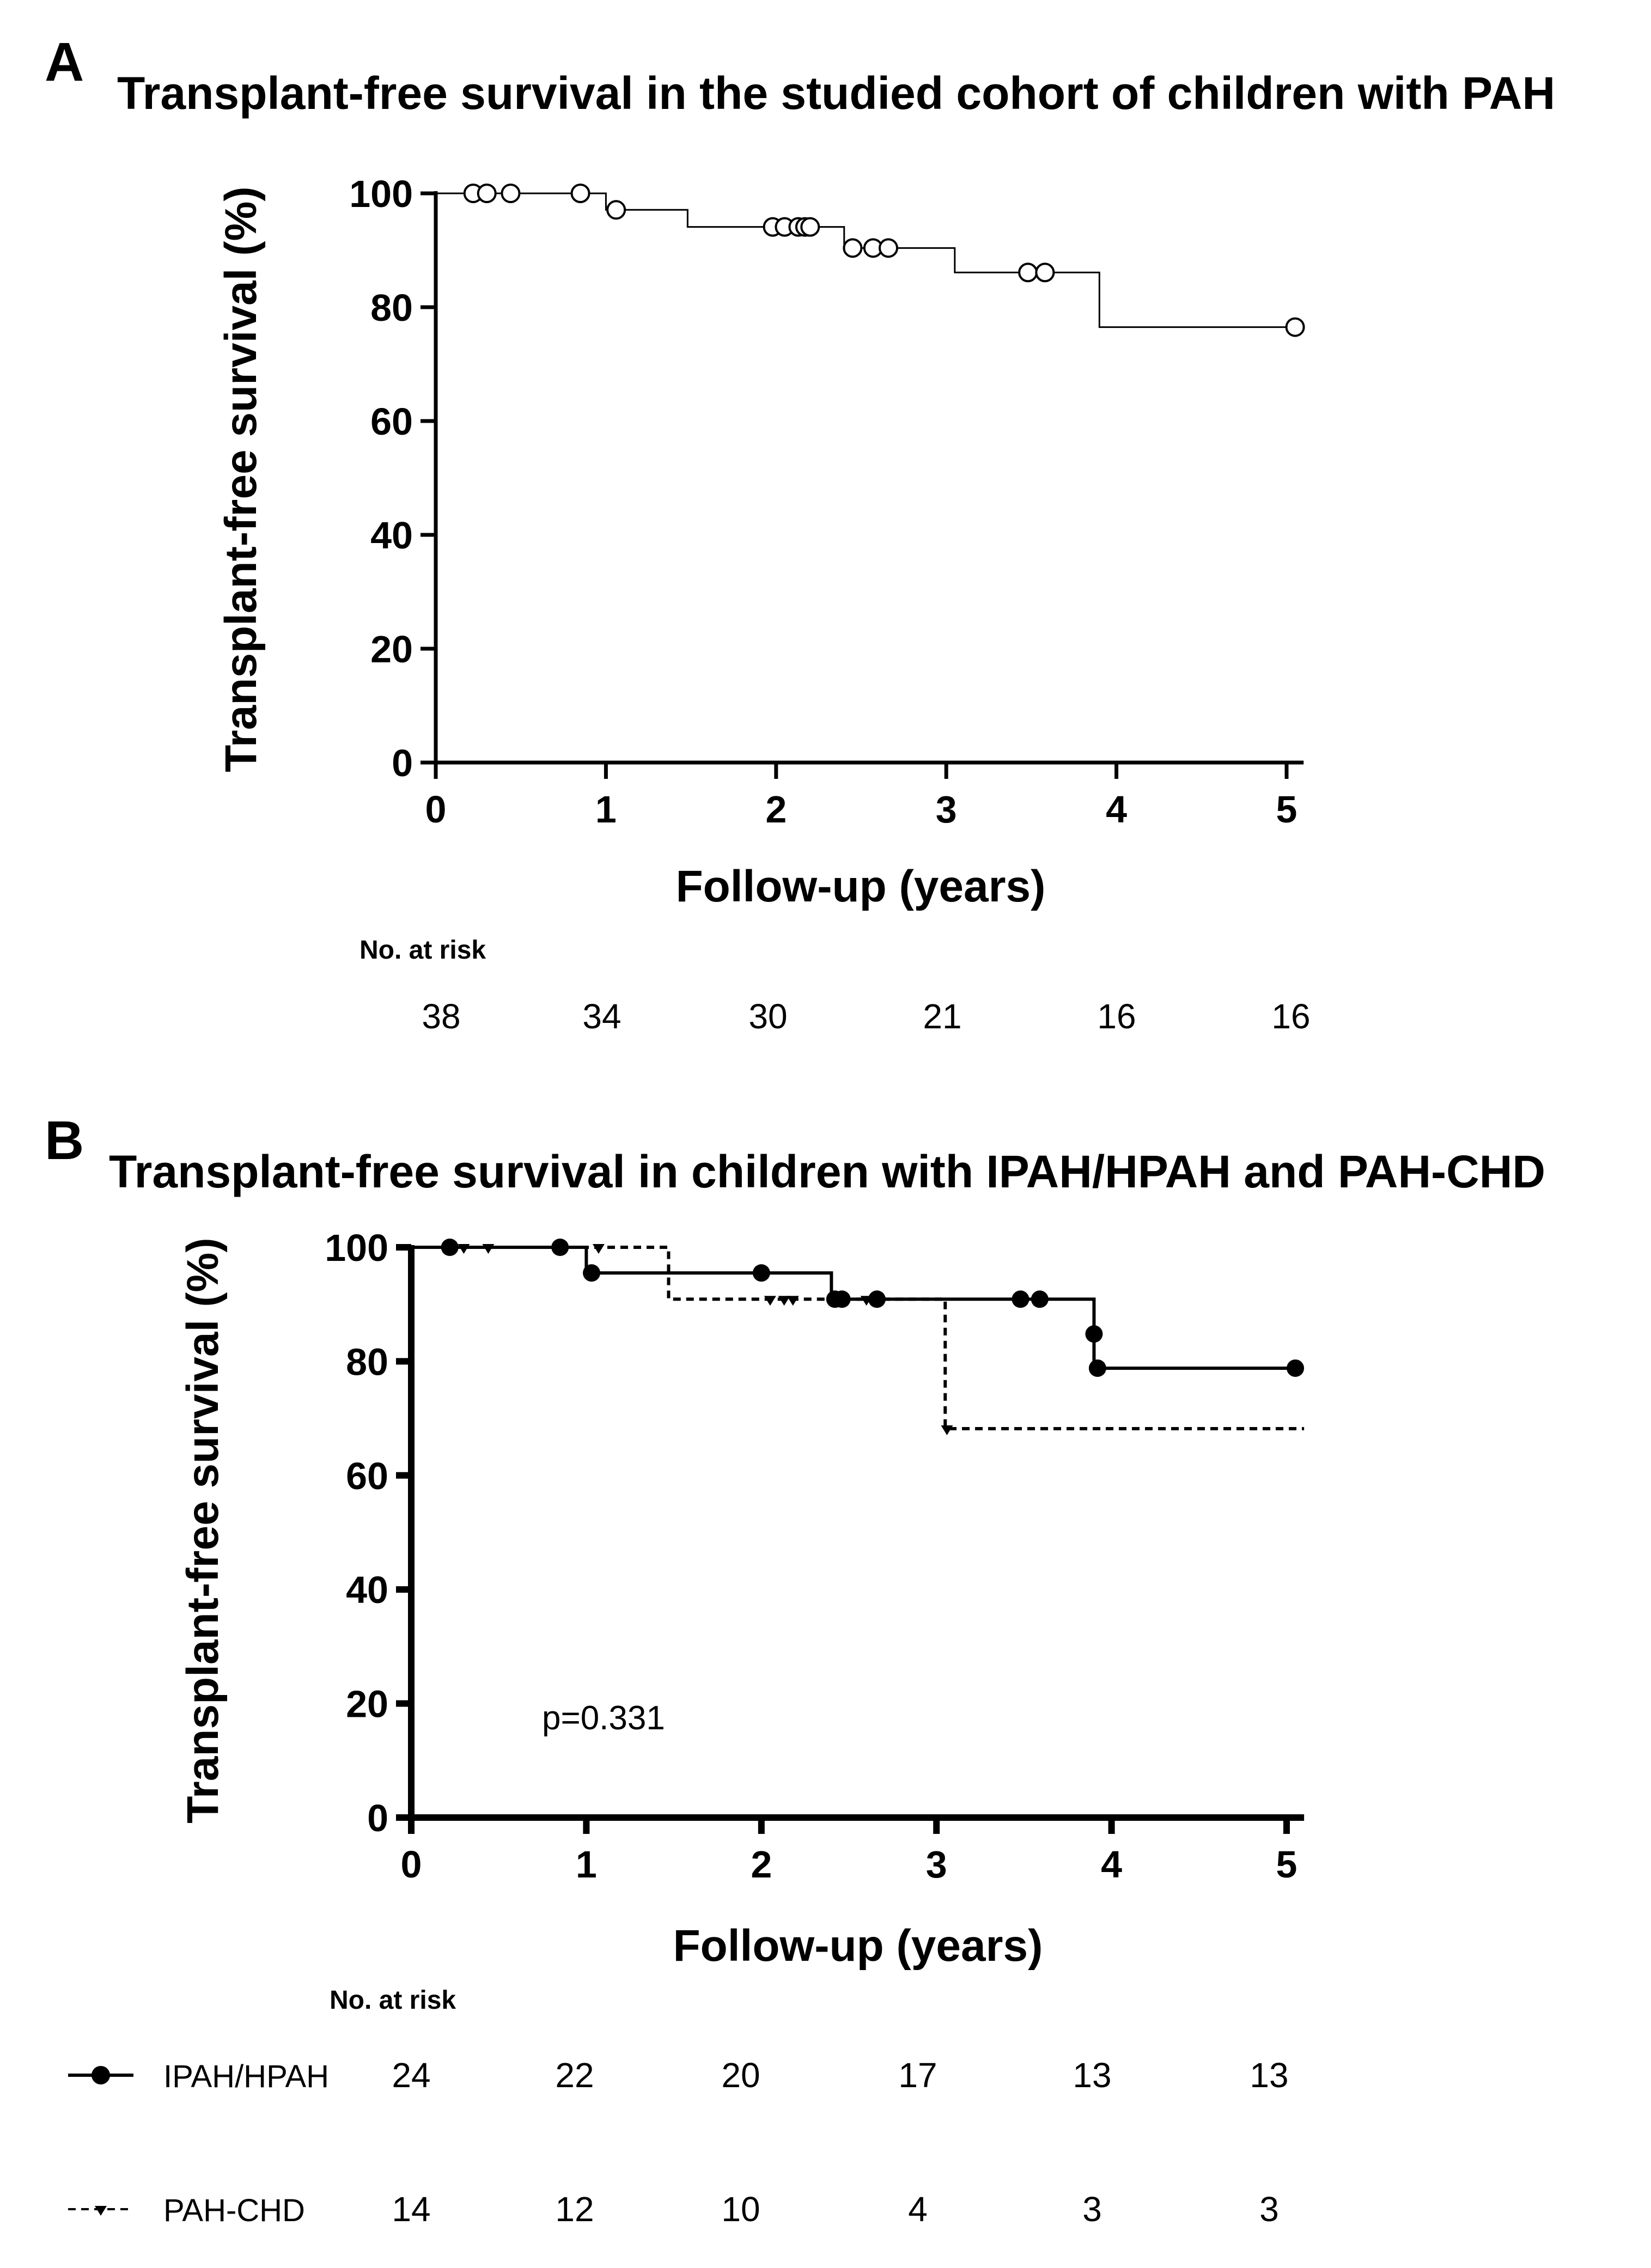  Describe the element at coordinates (942, 1017) in the screenshot. I see `panel-a-risk-value: 21` at that location.